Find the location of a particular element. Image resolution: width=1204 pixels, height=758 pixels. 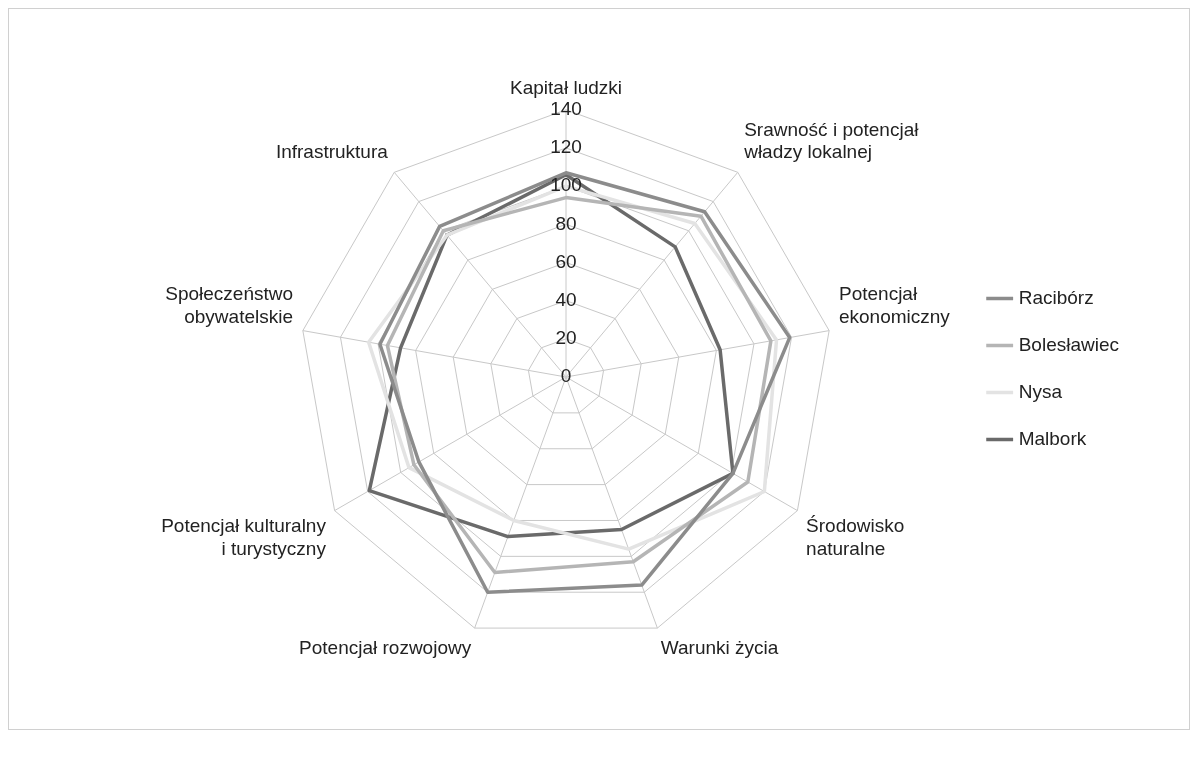

y-tick-label: 80 is located at coordinates (566, 223).